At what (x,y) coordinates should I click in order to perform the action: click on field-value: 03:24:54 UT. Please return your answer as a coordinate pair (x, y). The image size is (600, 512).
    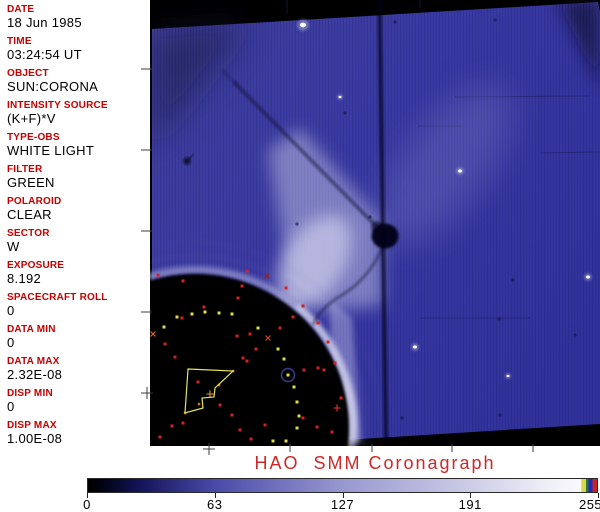
    Looking at the image, I should click on (44, 54).